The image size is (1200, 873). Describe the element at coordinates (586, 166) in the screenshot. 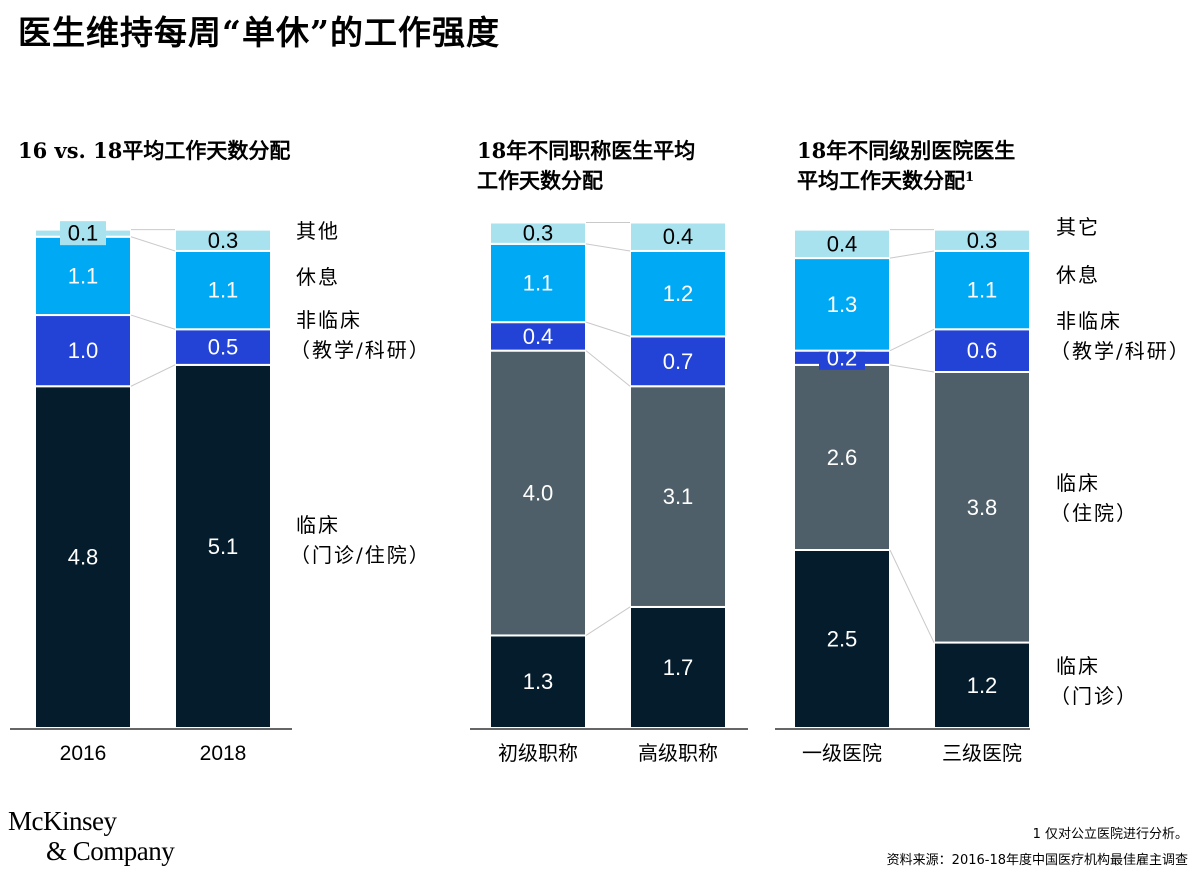

I see `panel-title-2: 18年不同职称医生平均 工作天数分配` at that location.